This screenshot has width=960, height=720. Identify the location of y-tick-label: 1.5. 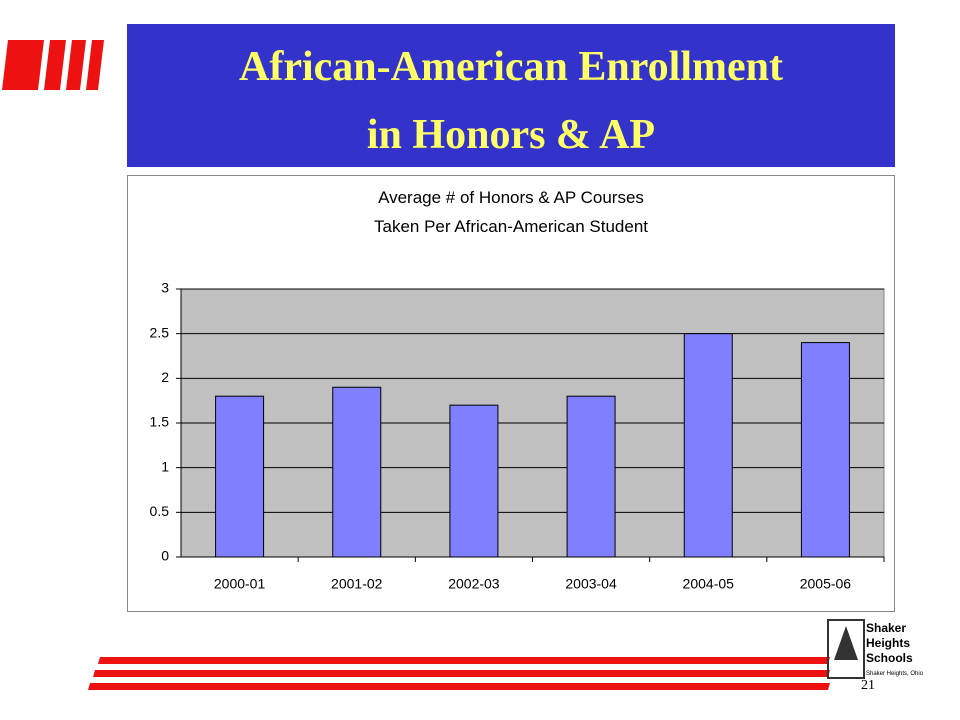
(160, 422).